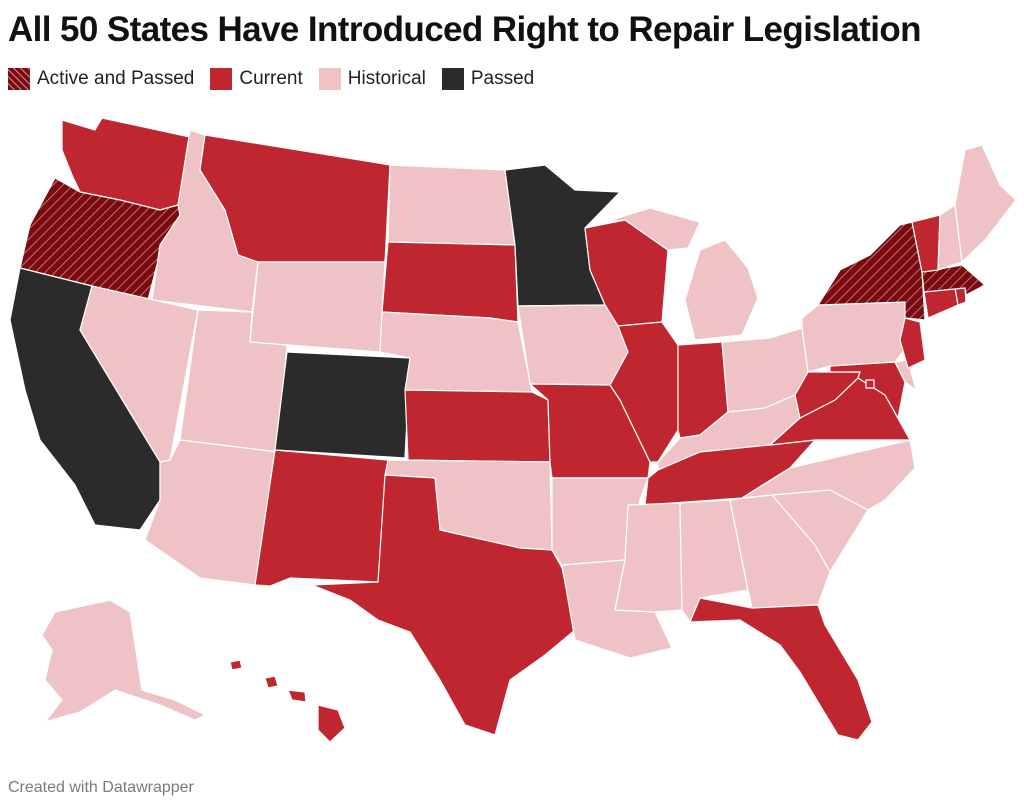  What do you see at coordinates (912, 343) in the screenshot?
I see `state-nj` at bounding box center [912, 343].